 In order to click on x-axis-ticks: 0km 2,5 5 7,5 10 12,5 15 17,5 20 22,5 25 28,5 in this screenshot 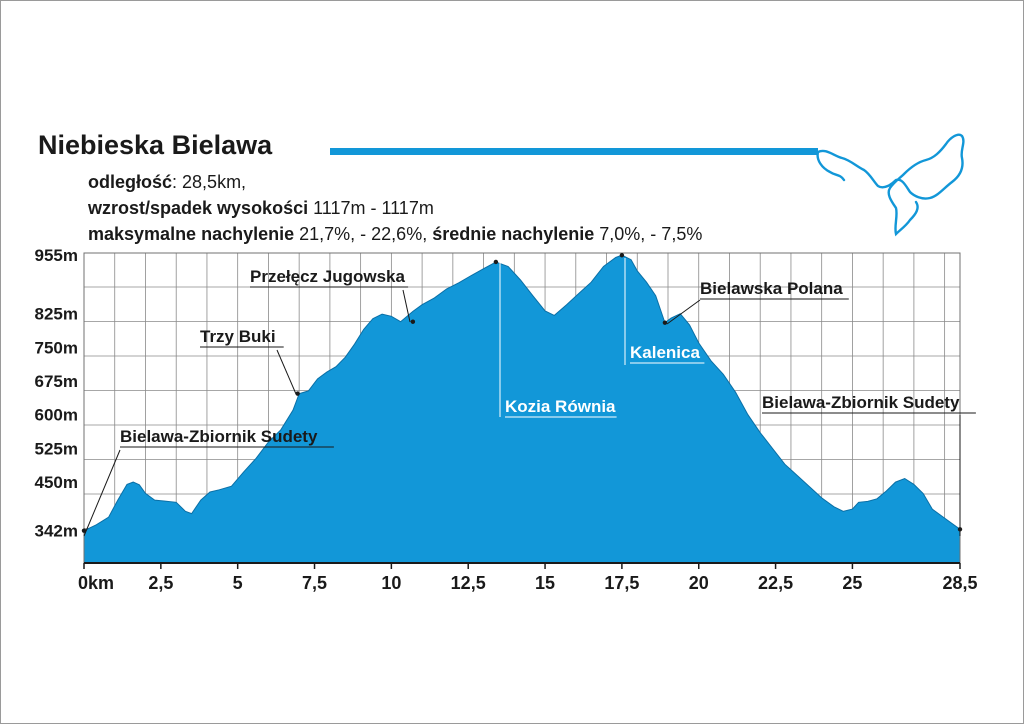, I will do `click(528, 578)`.